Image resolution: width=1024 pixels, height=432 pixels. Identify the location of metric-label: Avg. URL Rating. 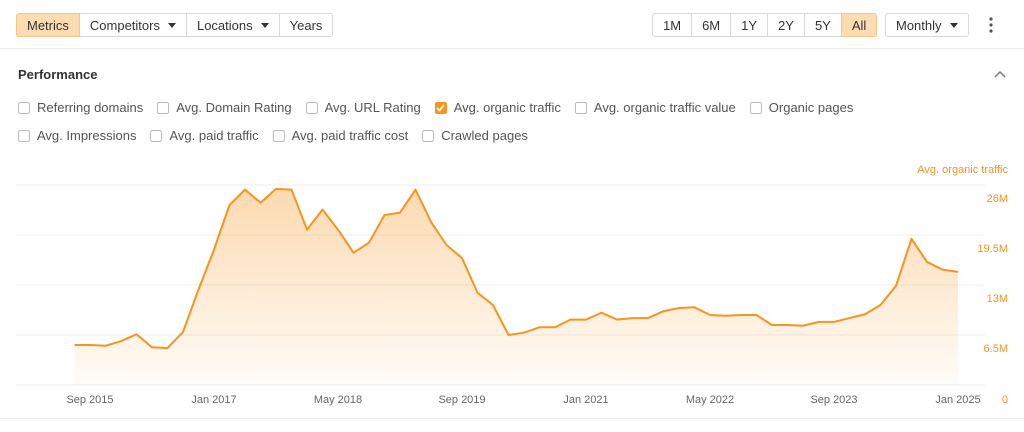
(372, 107).